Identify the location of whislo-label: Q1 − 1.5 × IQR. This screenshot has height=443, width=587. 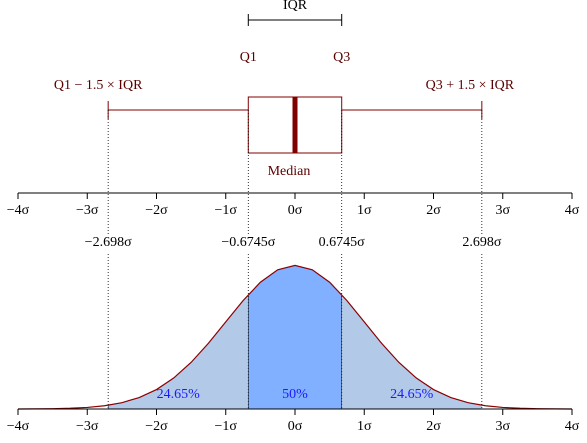
(98, 85).